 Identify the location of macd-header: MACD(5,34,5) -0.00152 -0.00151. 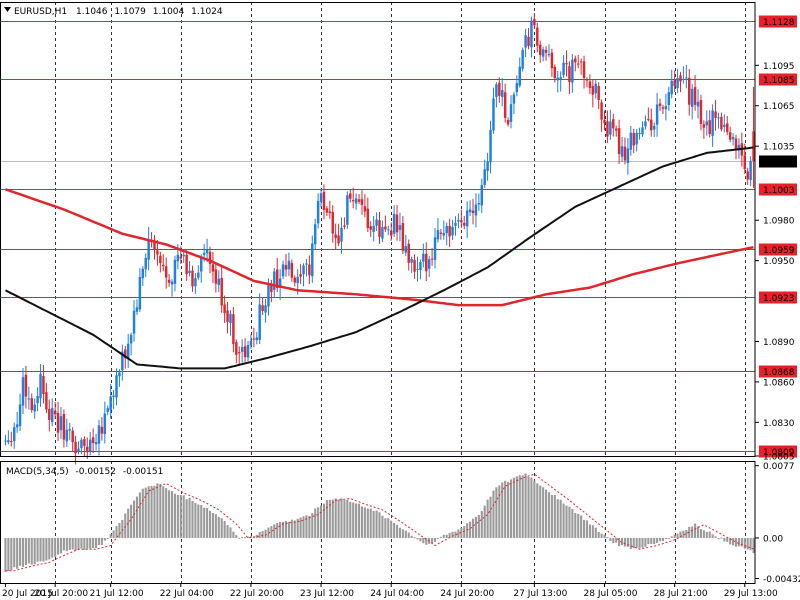
(84, 472).